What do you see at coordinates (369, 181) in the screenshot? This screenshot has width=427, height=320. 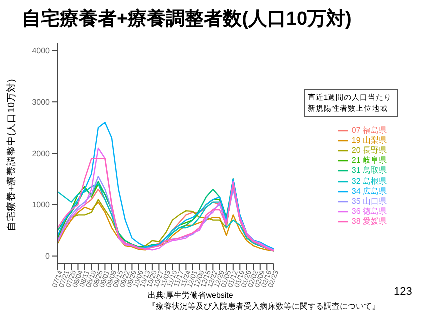 I see `legend-label: 32 島根県` at bounding box center [369, 181].